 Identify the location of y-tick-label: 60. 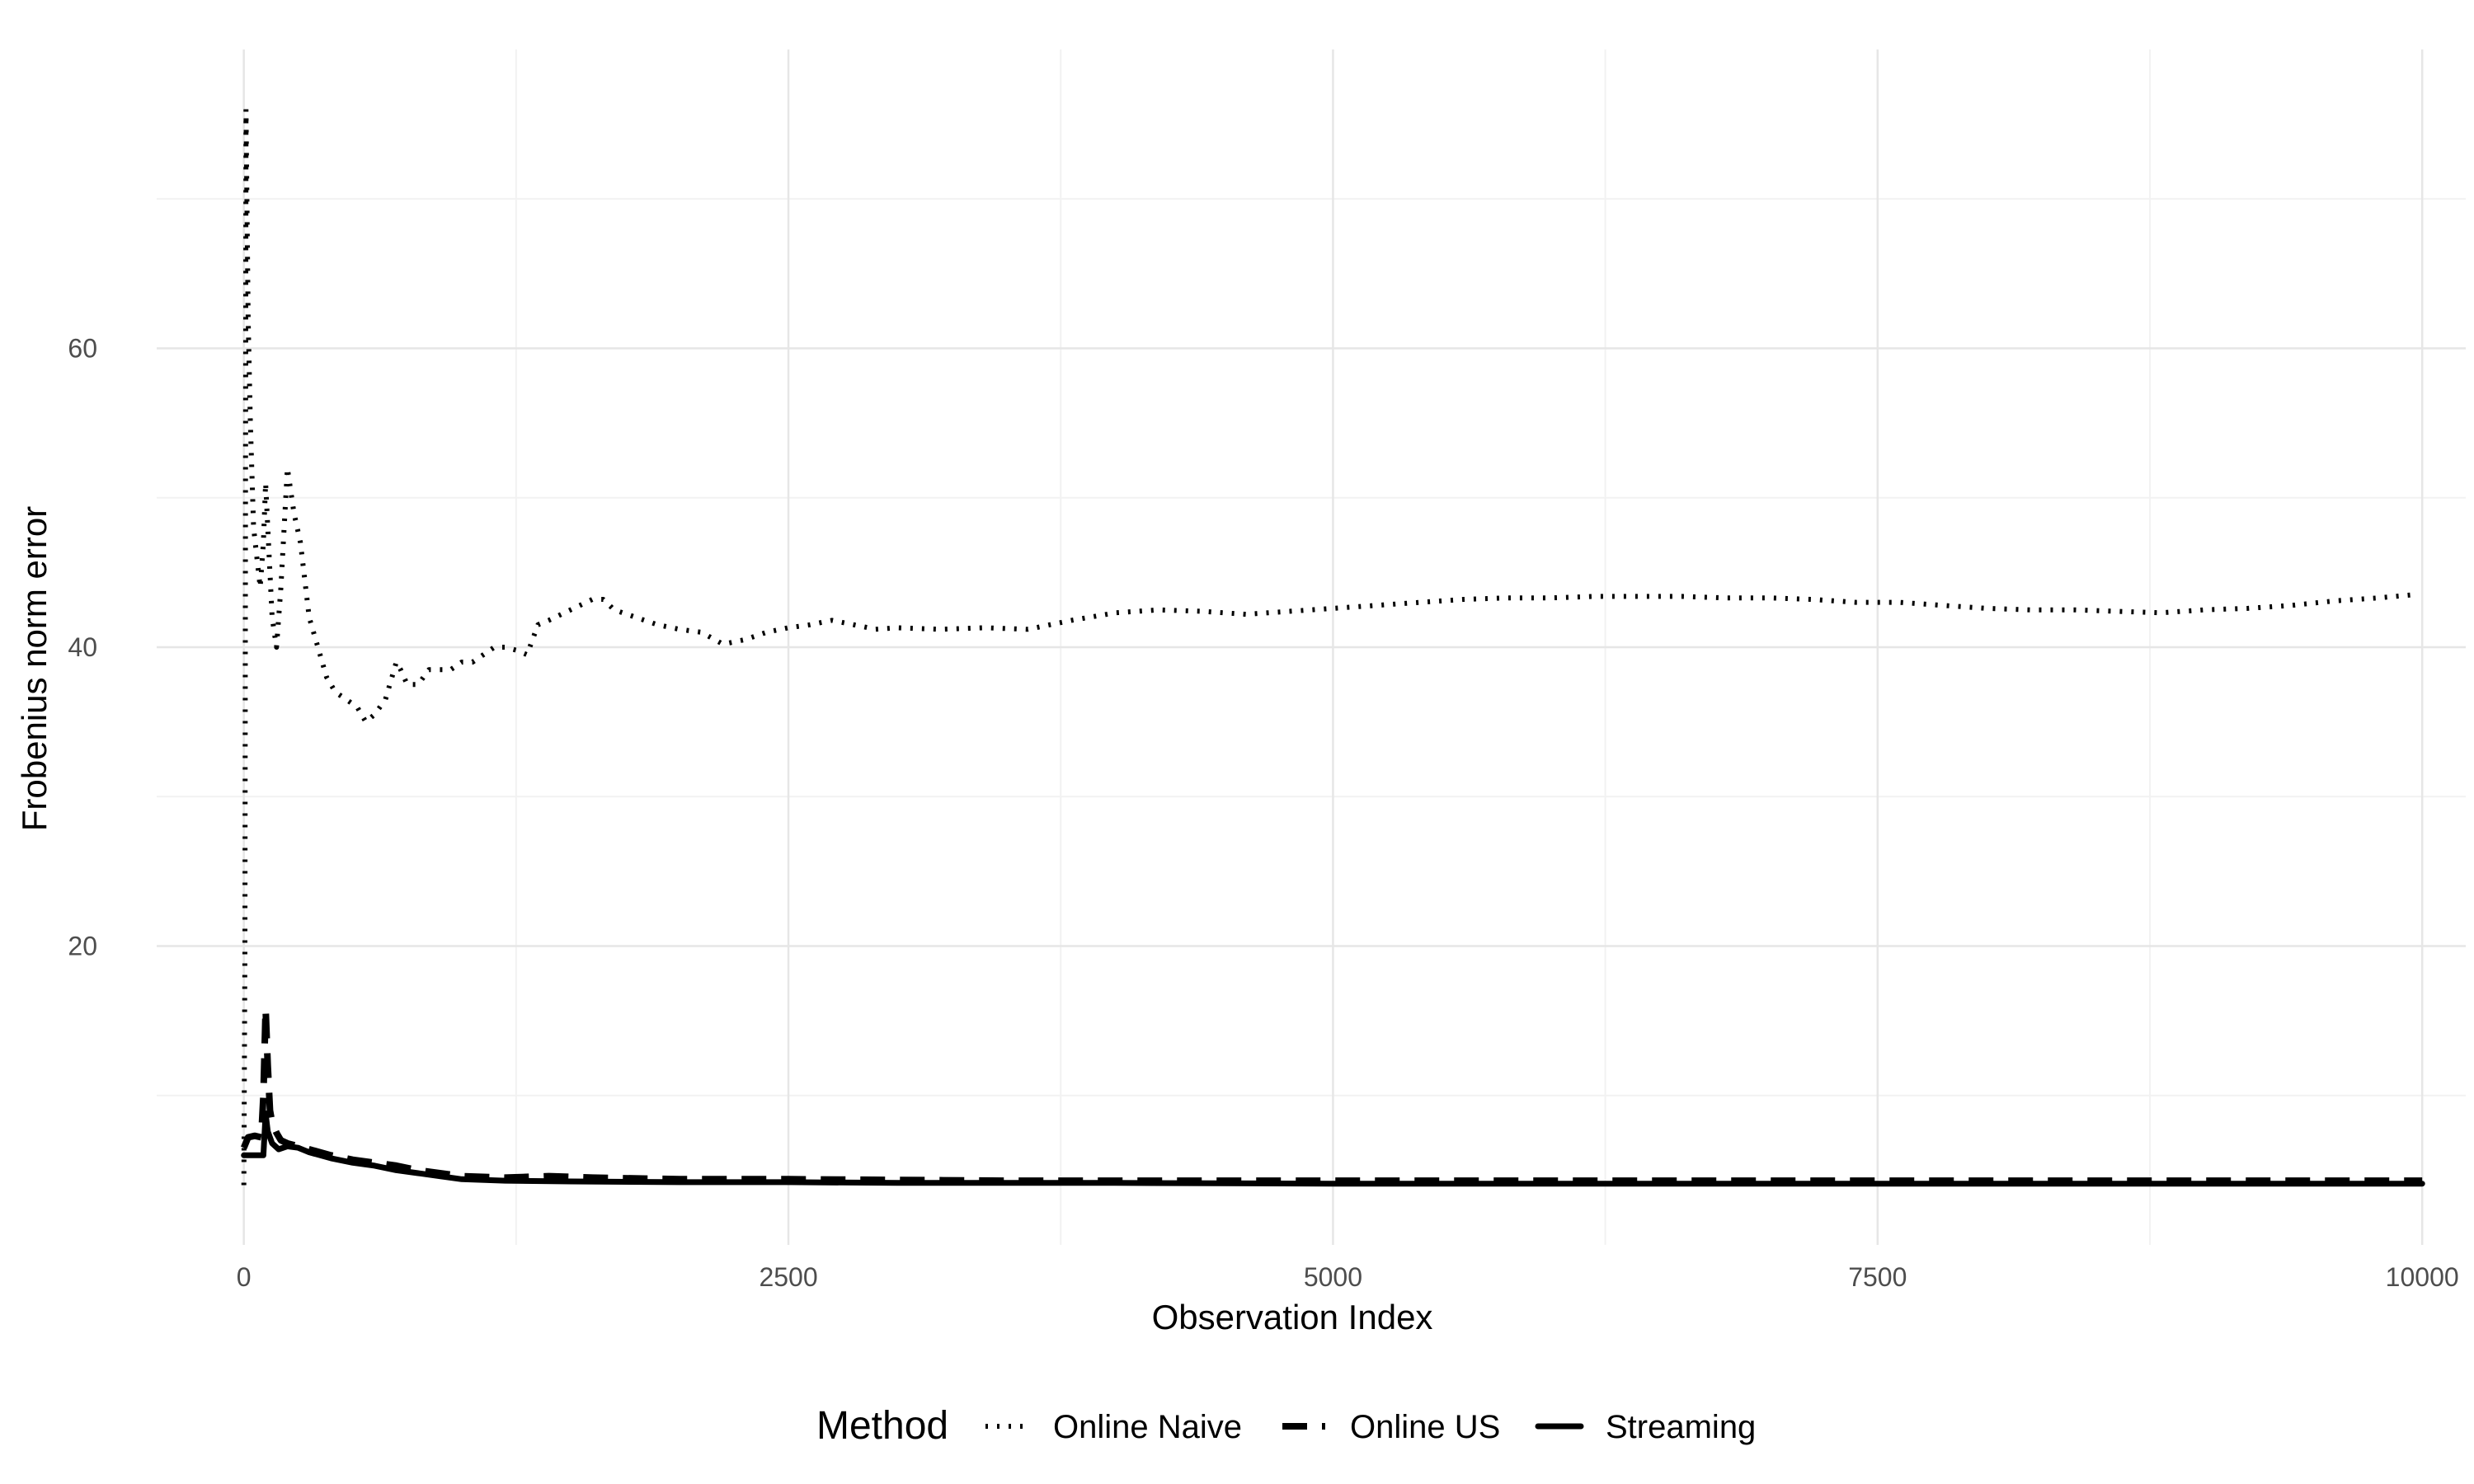
(82, 349).